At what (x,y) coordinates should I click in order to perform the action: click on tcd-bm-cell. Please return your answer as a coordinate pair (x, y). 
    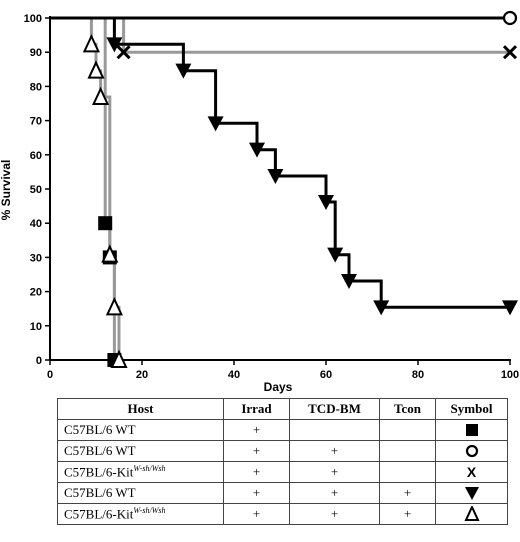
    Looking at the image, I should click on (334, 430).